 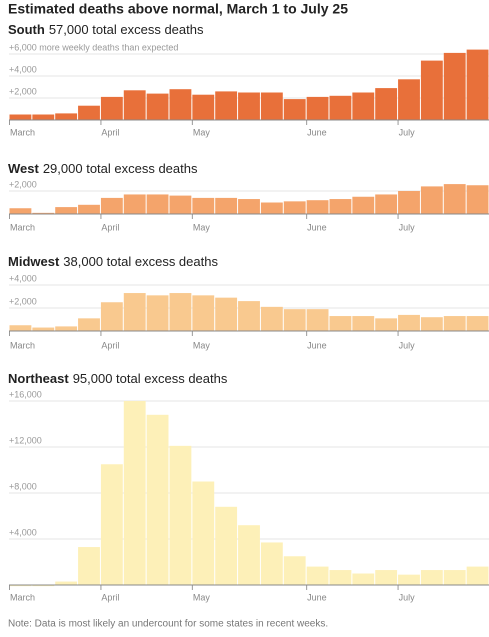 What do you see at coordinates (25, 394) in the screenshot?
I see `y-tick-label: +16,000` at bounding box center [25, 394].